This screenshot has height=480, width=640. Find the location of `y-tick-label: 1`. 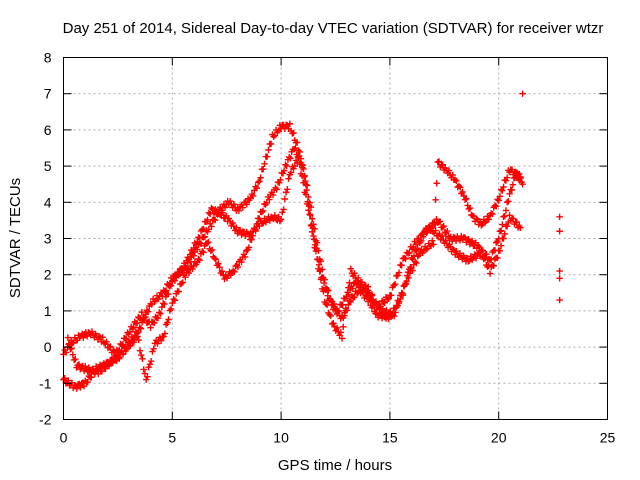

y-tick-label: 1 is located at coordinates (48, 311).